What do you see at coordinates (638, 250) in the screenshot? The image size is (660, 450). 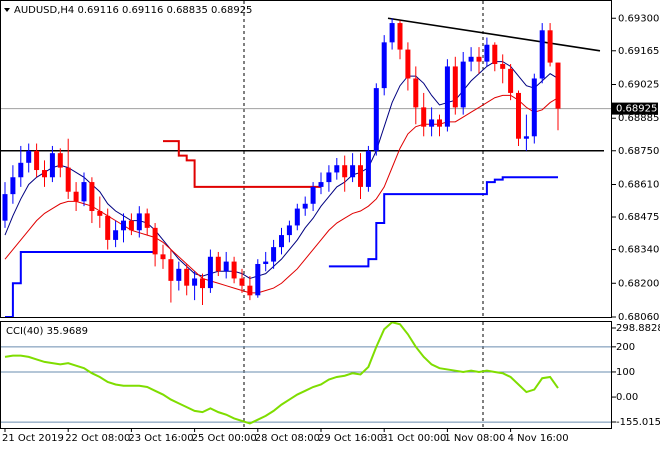 I see `y-tick-label: 0.68340` at bounding box center [638, 250].